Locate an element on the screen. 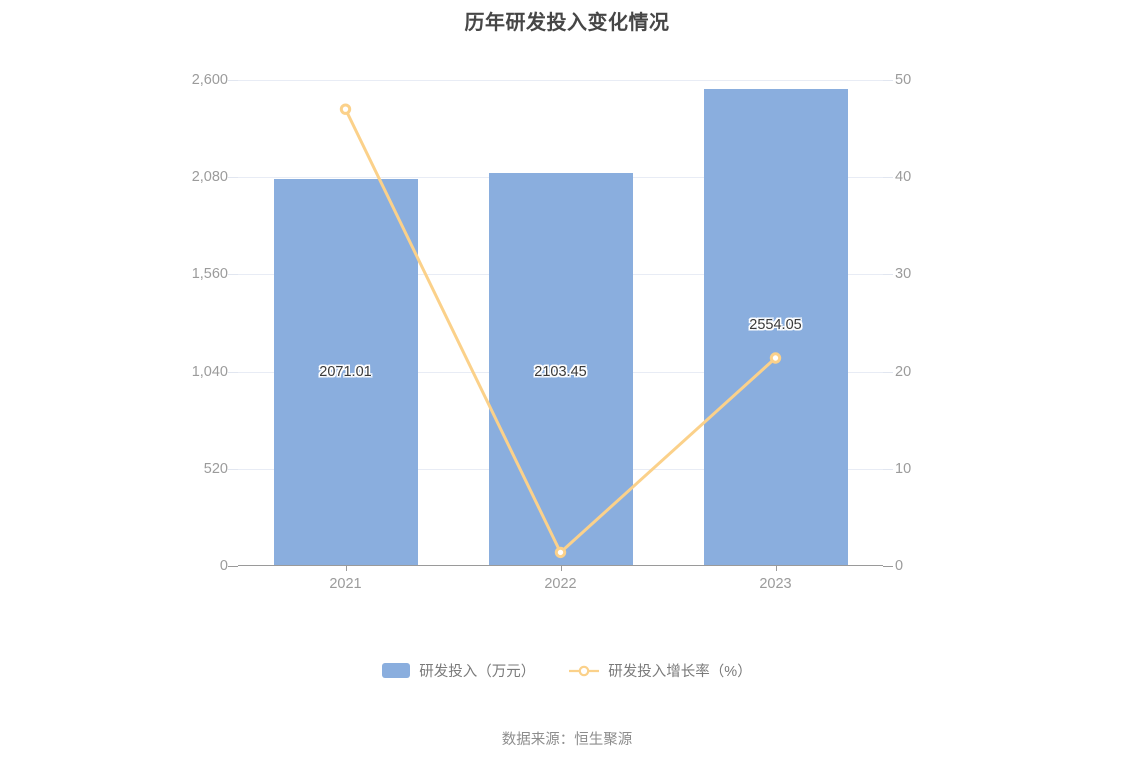 The image size is (1134, 766). x-axis-label-2022: 2022 is located at coordinates (560, 584).